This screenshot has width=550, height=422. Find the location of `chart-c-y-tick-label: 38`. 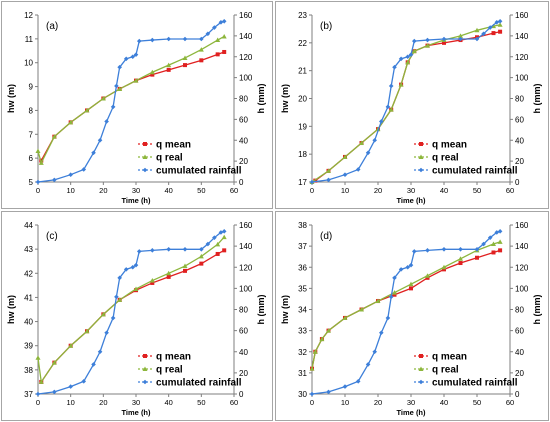

chart-c-y-tick-label: 38 is located at coordinates (28, 370).